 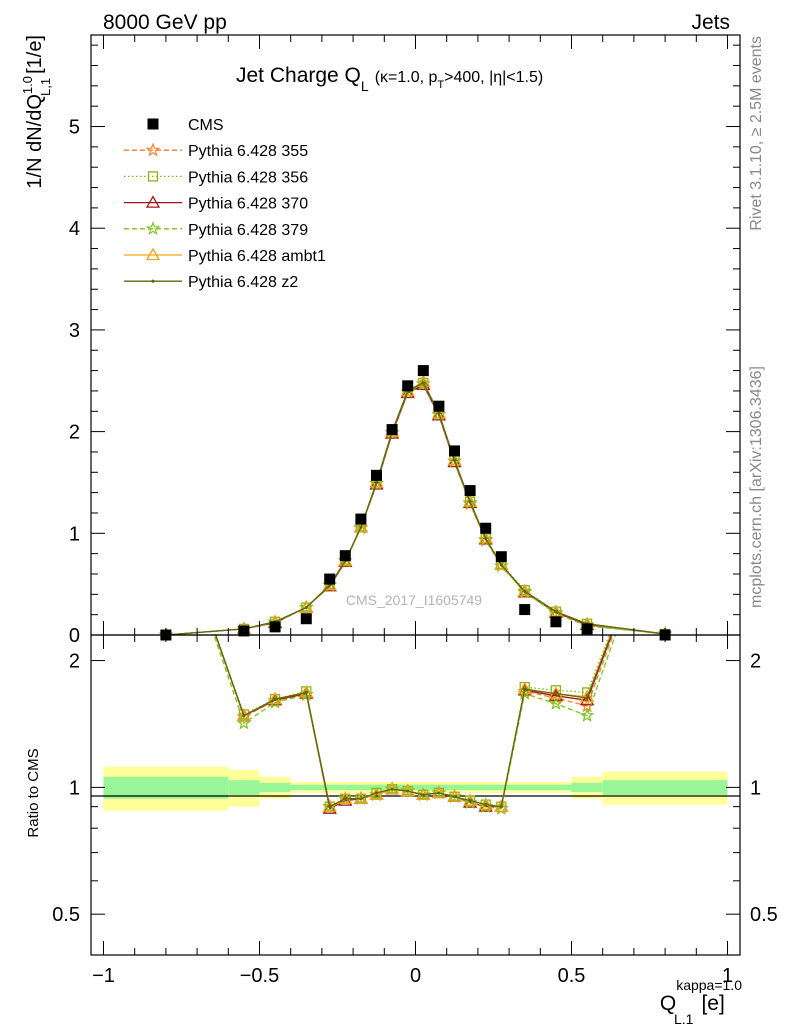 I want to click on x-tick-label: 1, so click(x=727, y=976).